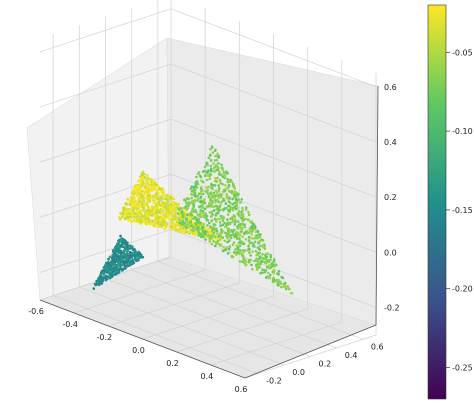 This screenshot has height=404, width=474. Describe the element at coordinates (298, 372) in the screenshot. I see `tick-label: 0.0` at that location.